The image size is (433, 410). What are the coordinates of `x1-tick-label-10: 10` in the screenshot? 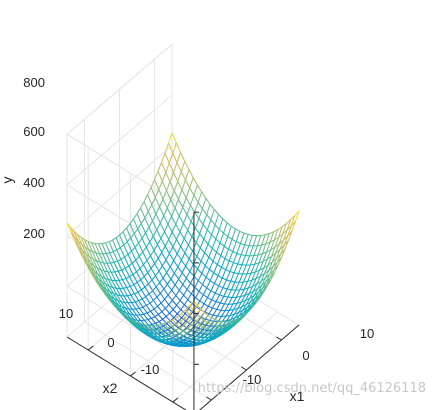 It's located at (367, 333).